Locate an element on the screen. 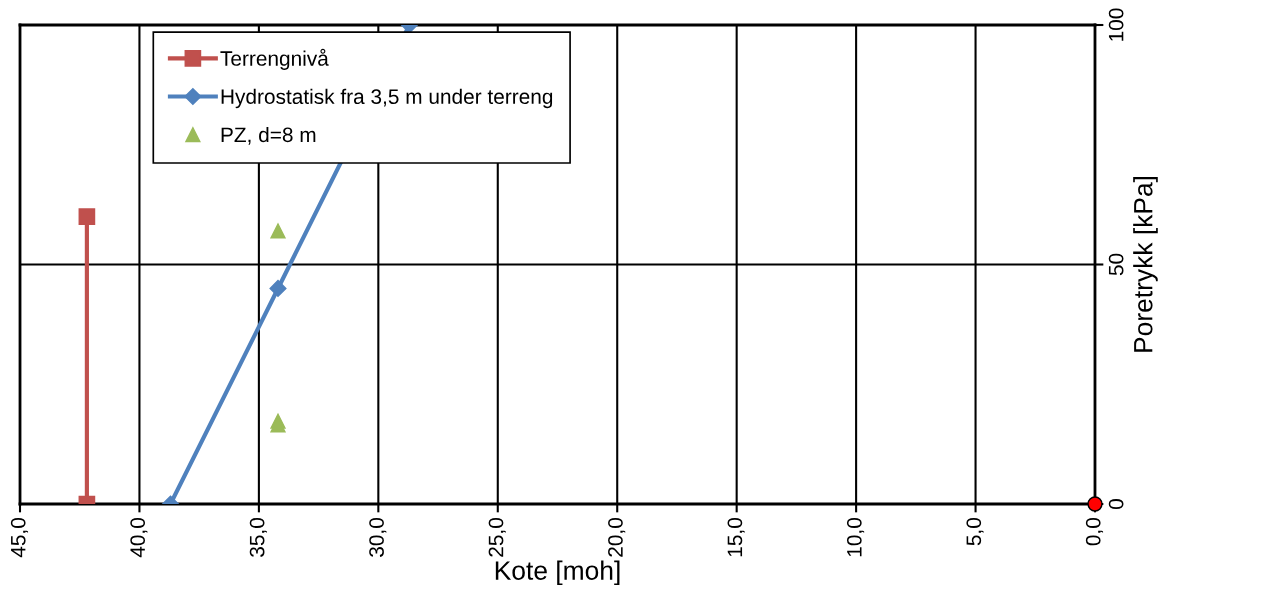 The height and width of the screenshot is (613, 1285). x-tick-label: 10,0 is located at coordinates (855, 537).